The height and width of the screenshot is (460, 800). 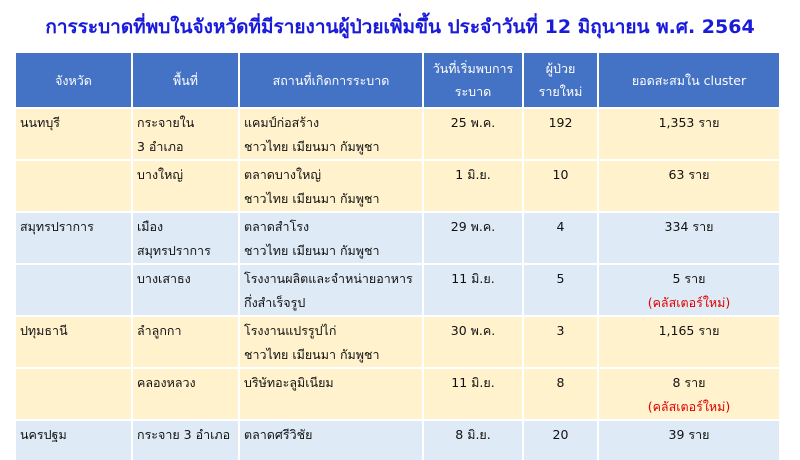 I want to click on total-value: 334 ราย, so click(x=689, y=226).